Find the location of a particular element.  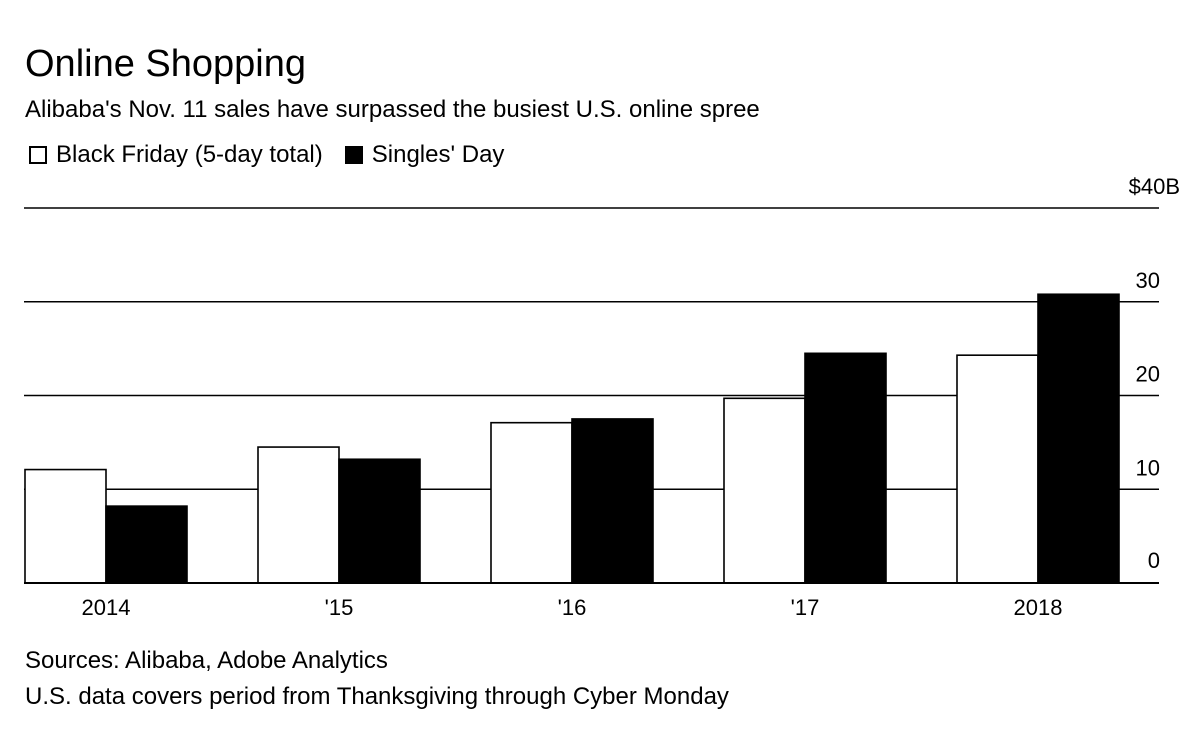

bar-singles-day-2014 is located at coordinates (146, 544).